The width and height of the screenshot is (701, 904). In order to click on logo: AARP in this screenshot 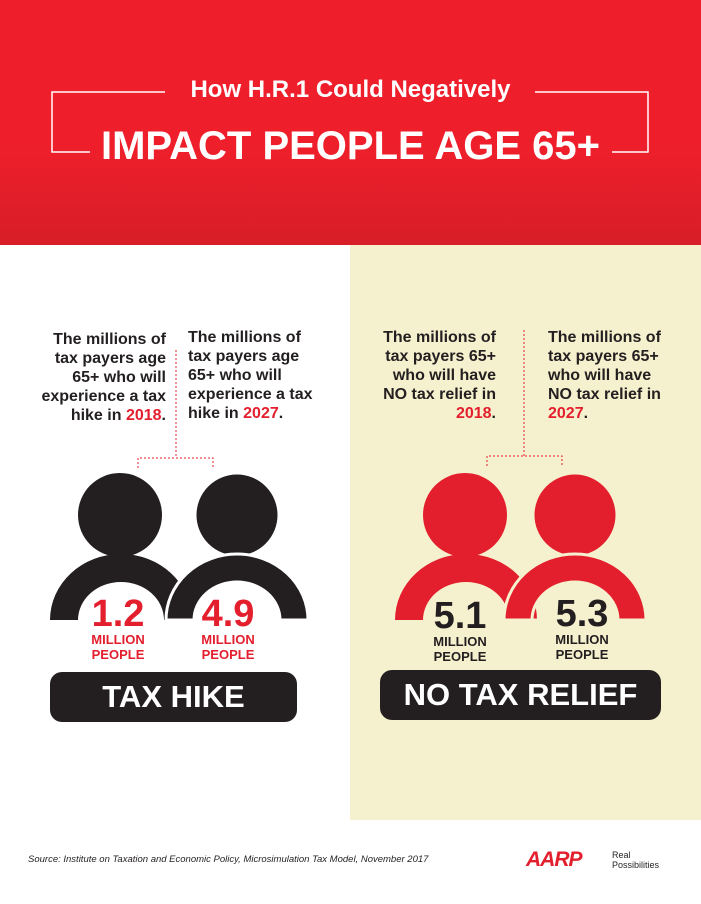, I will do `click(554, 859)`.